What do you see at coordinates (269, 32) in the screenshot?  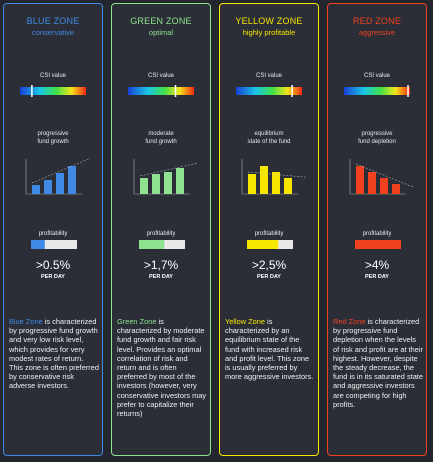 I see `zone-subtitle: highly profitable` at bounding box center [269, 32].